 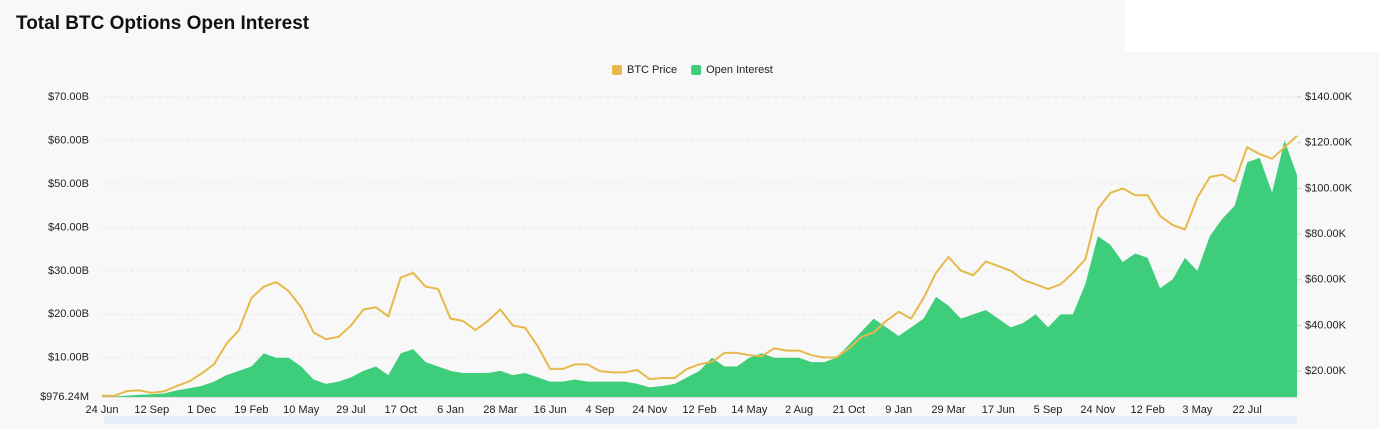 I want to click on y2-tick-label: $60.00K, so click(x=1326, y=280).